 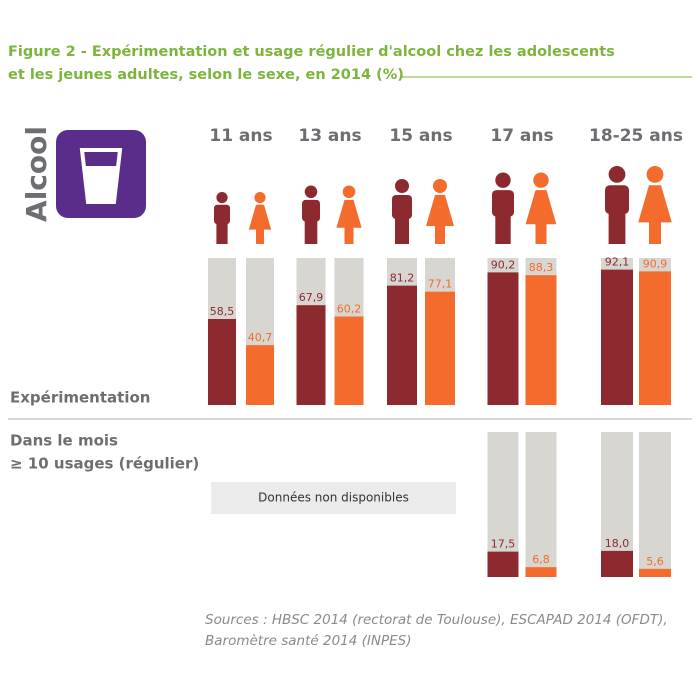 I want to click on value-label: 5,6, so click(x=655, y=561).